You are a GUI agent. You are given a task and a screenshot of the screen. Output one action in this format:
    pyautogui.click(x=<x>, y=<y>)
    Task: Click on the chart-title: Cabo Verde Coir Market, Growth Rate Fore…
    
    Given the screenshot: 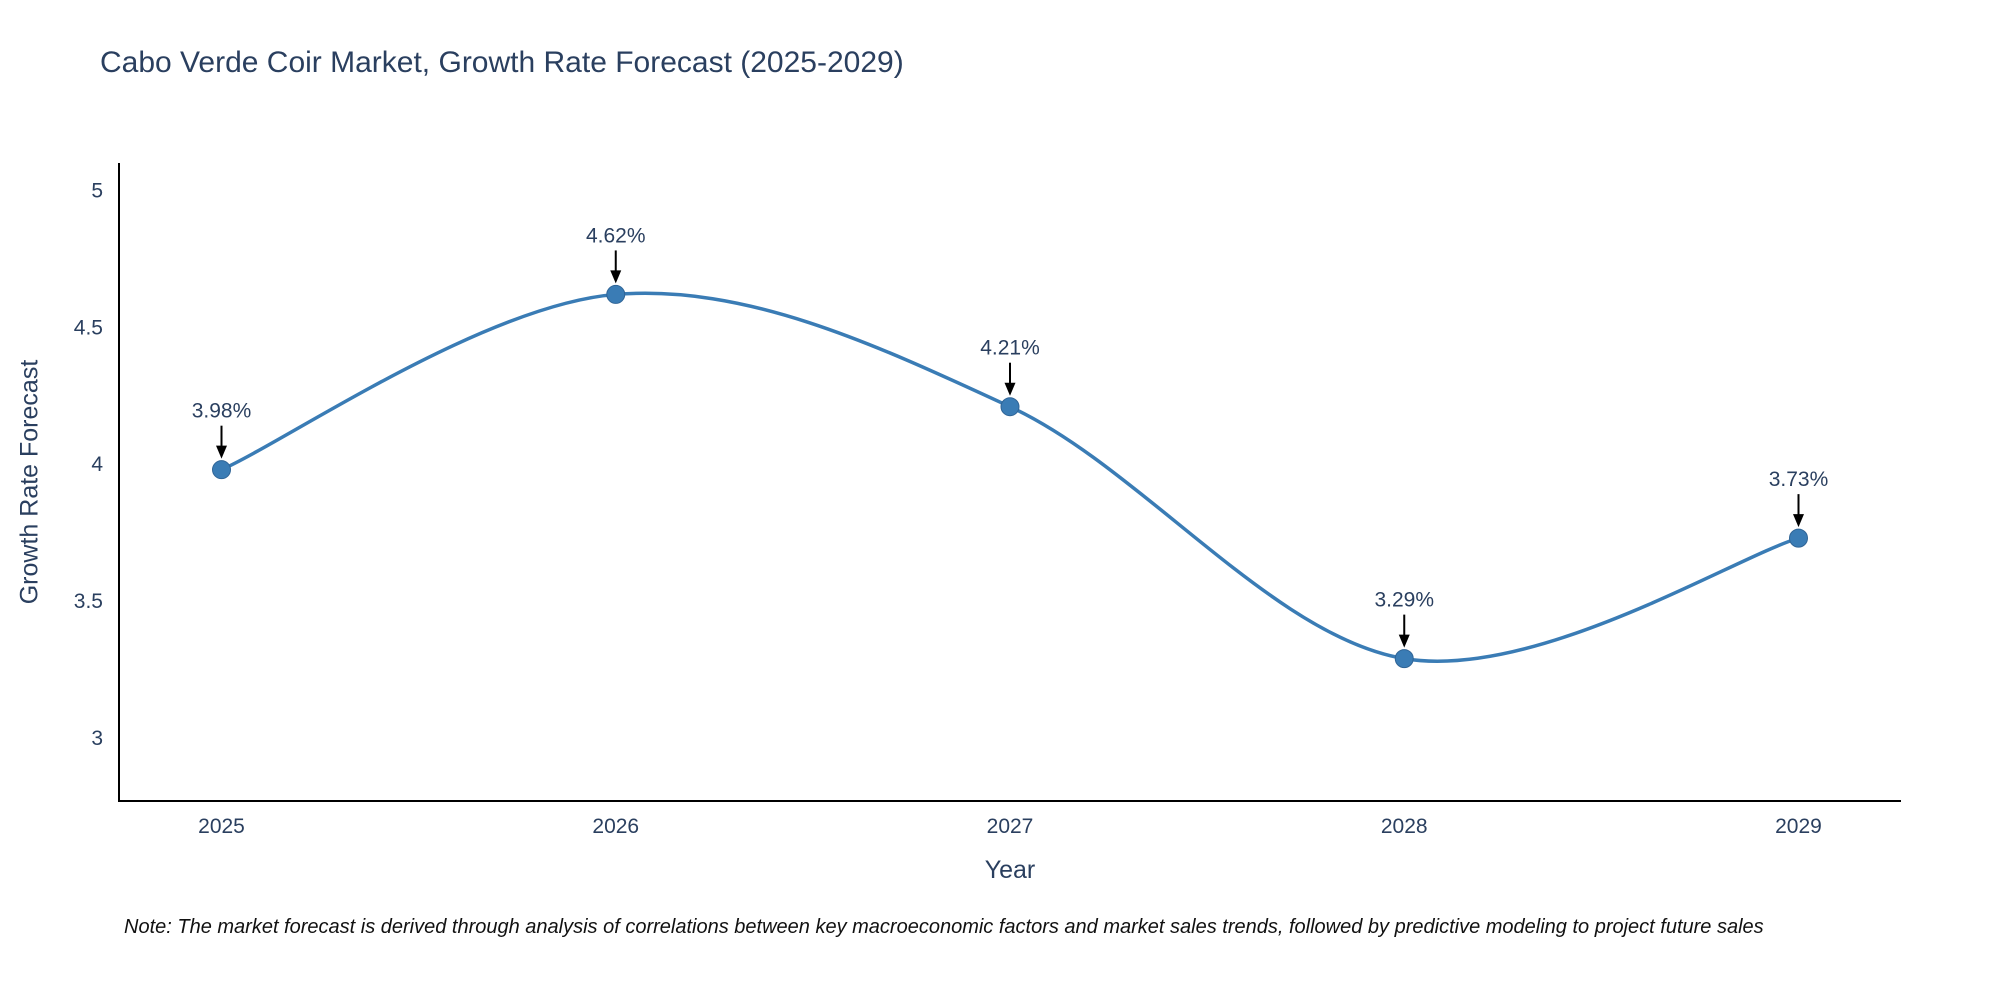 What is the action you would take?
    pyautogui.click(x=502, y=62)
    